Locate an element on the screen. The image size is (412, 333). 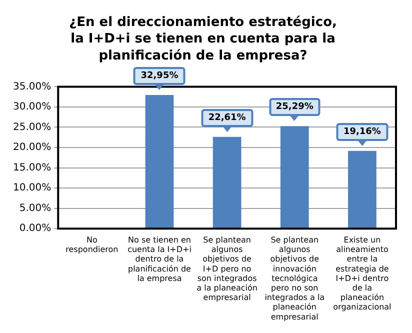
y-tick-label: 30.00% is located at coordinates (32, 107).